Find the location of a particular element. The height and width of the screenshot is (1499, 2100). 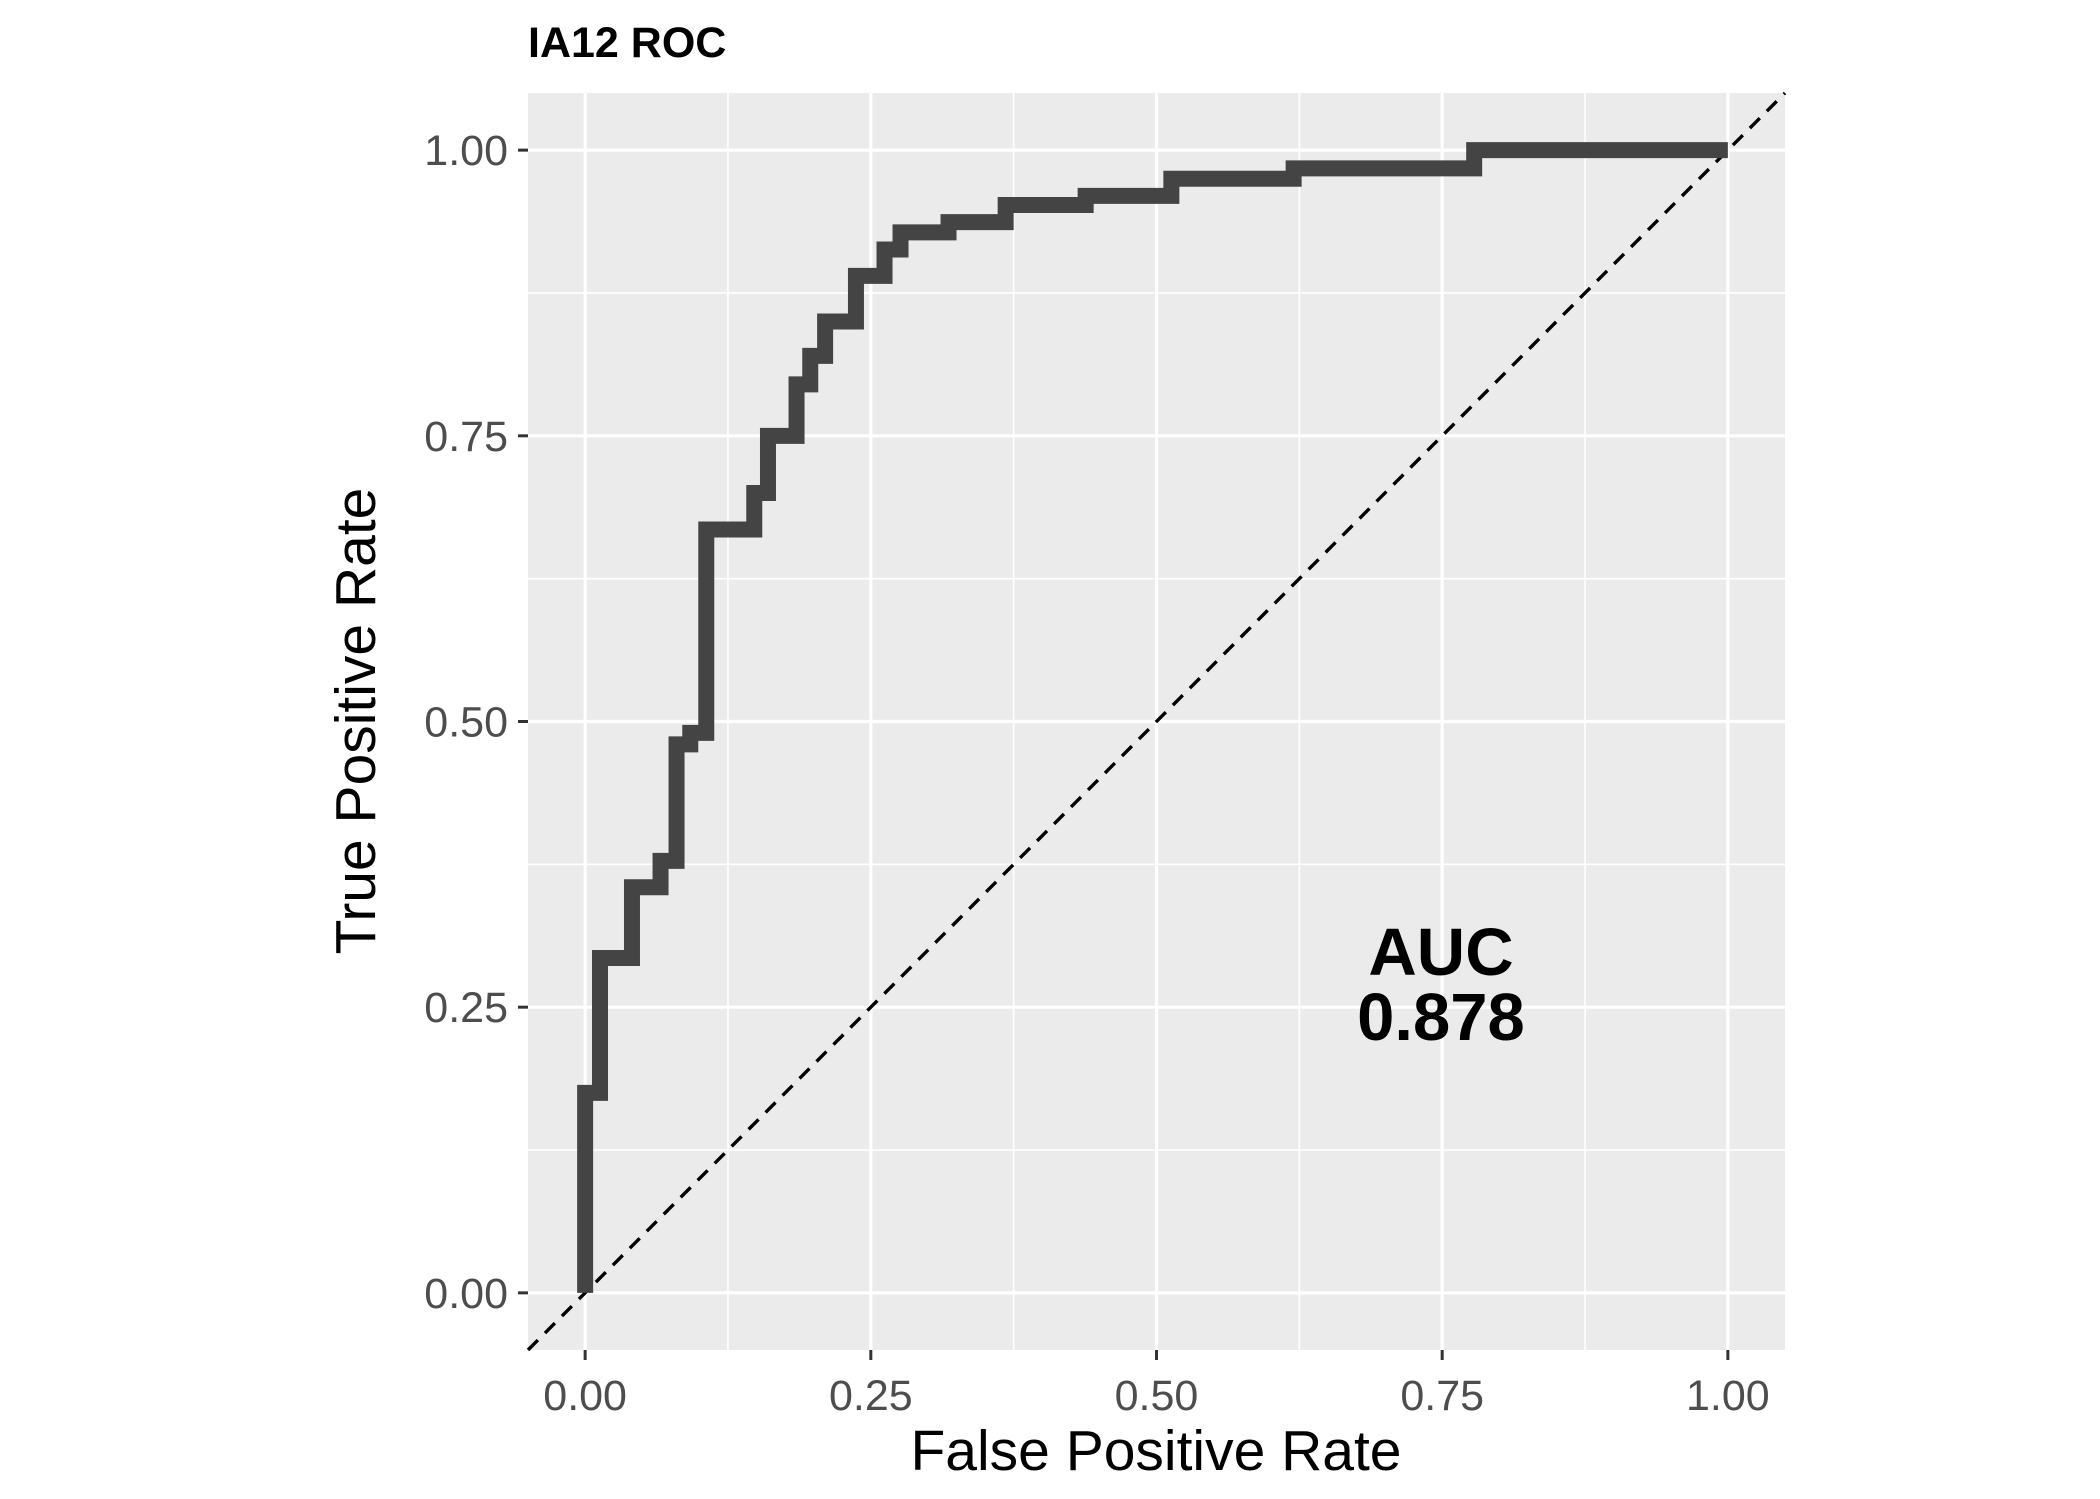

y-tick-label: 0.50 is located at coordinates (466, 723).